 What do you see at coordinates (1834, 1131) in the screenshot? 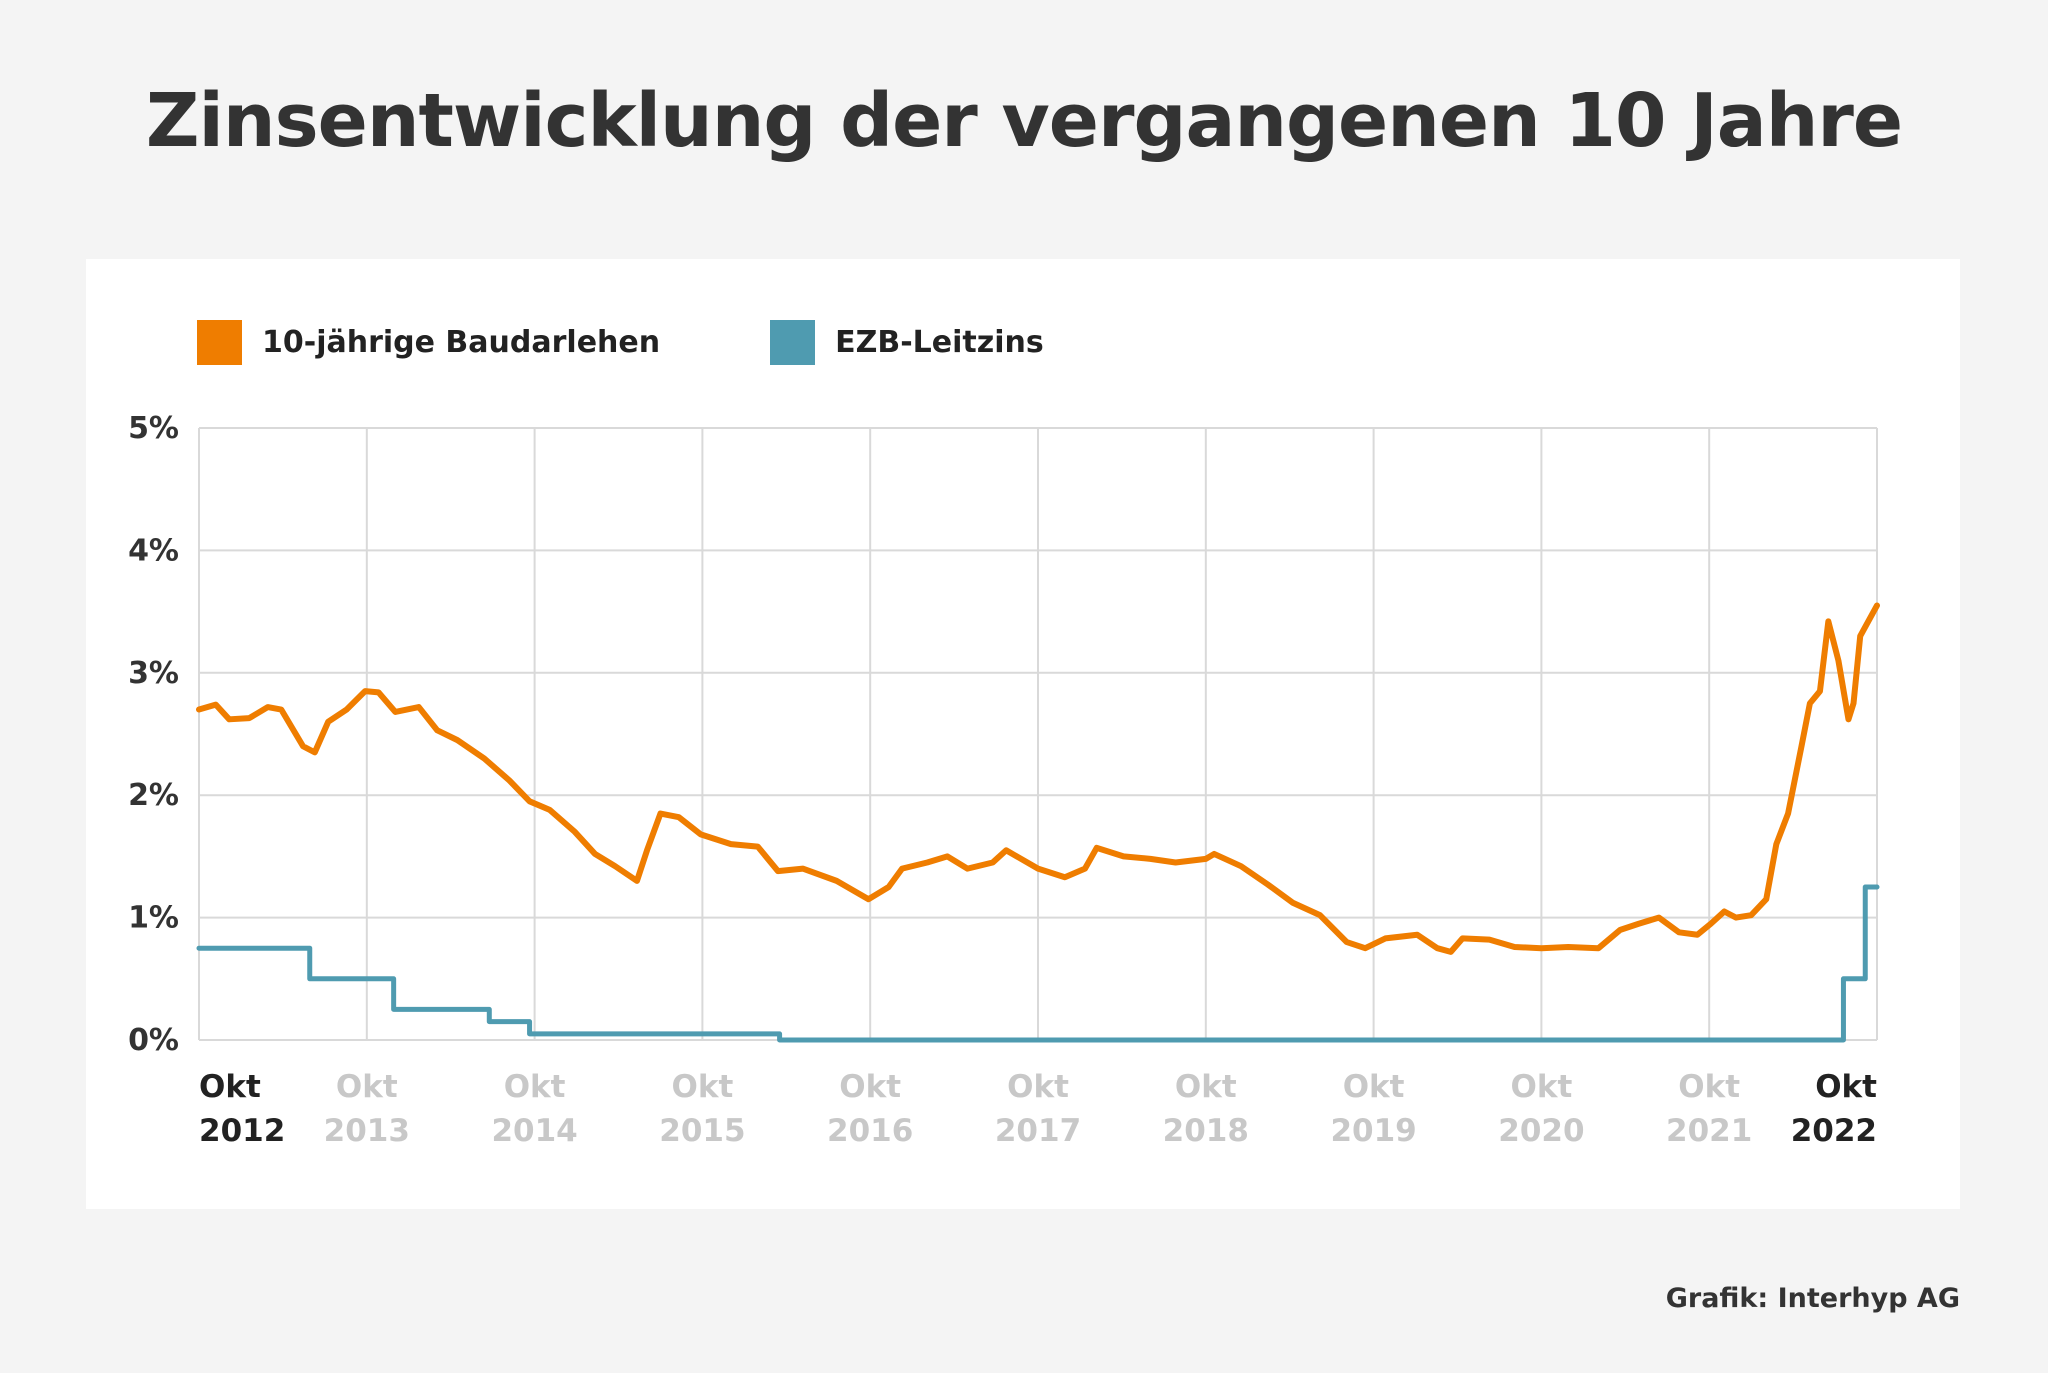
I see `x-tick-label-year: 2022` at bounding box center [1834, 1131].